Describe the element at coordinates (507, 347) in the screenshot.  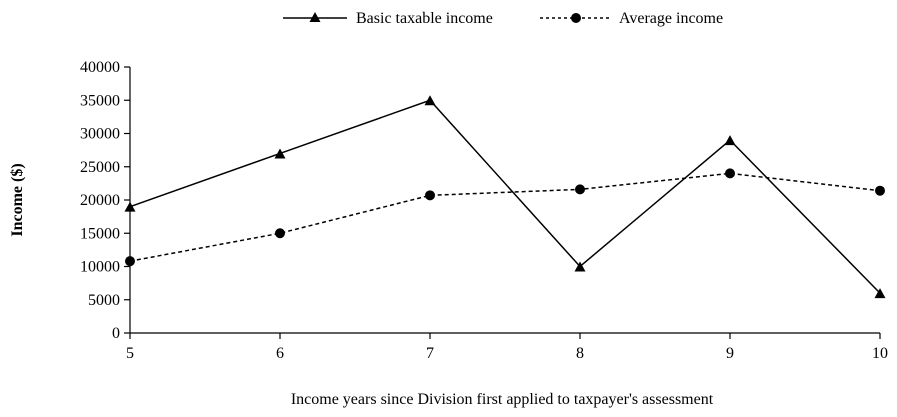
I see `x-axis-ticks: 5 6 7 8 9 10` at that location.